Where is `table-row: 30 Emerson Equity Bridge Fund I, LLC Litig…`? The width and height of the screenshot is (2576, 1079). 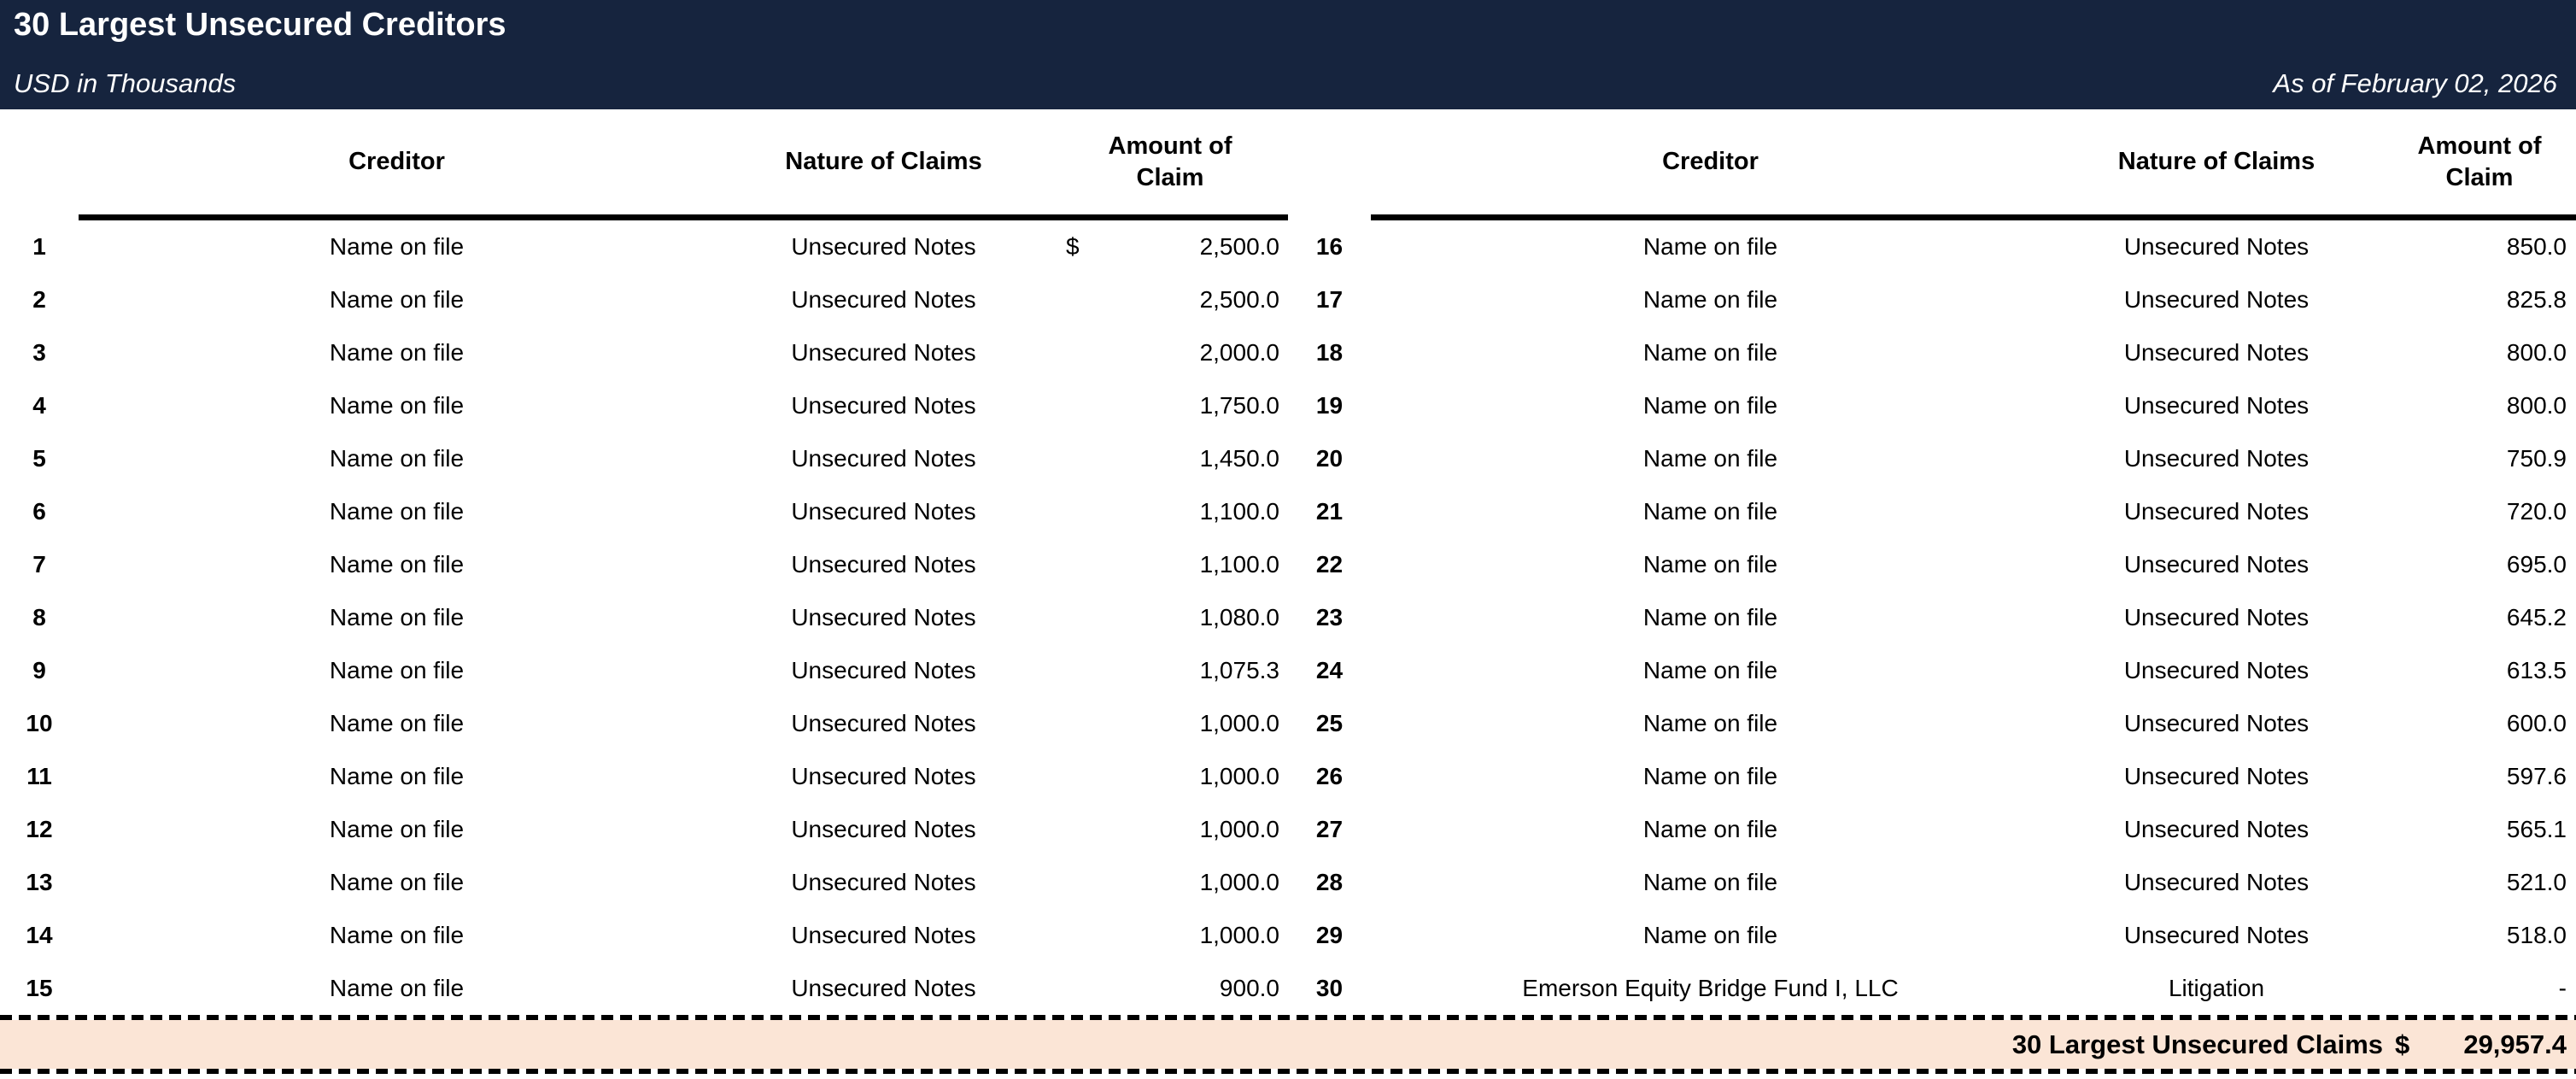 table-row: 30 Emerson Equity Bridge Fund I, LLC Litig… is located at coordinates (1932, 988).